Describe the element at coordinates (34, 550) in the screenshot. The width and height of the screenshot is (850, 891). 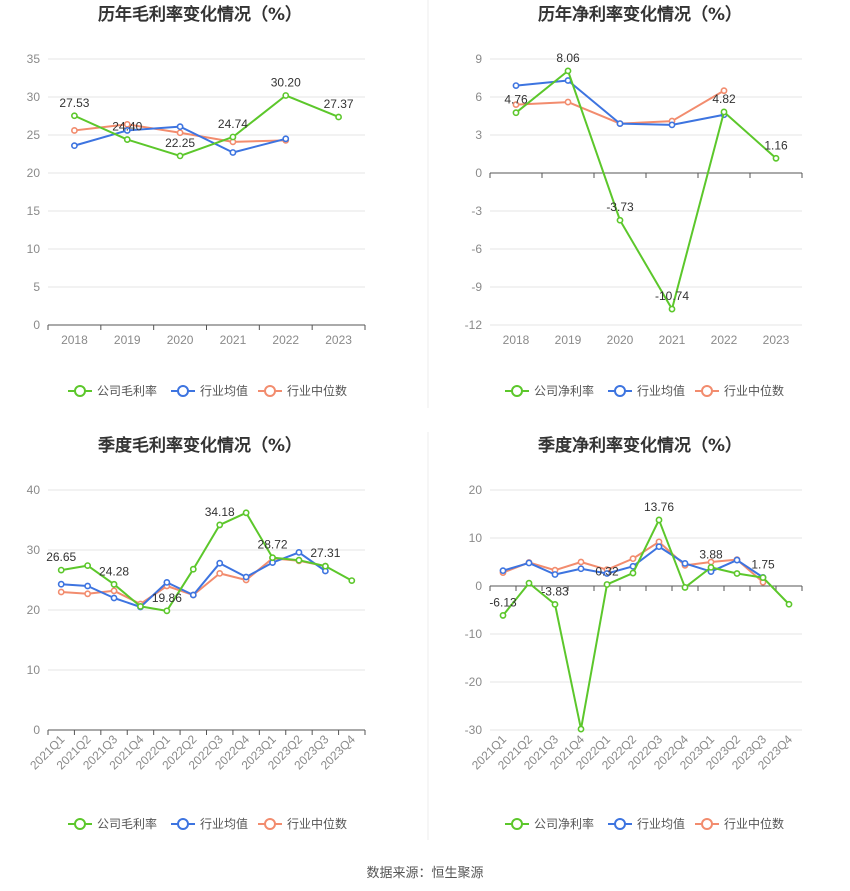
I see `y-tick-label: 30` at that location.